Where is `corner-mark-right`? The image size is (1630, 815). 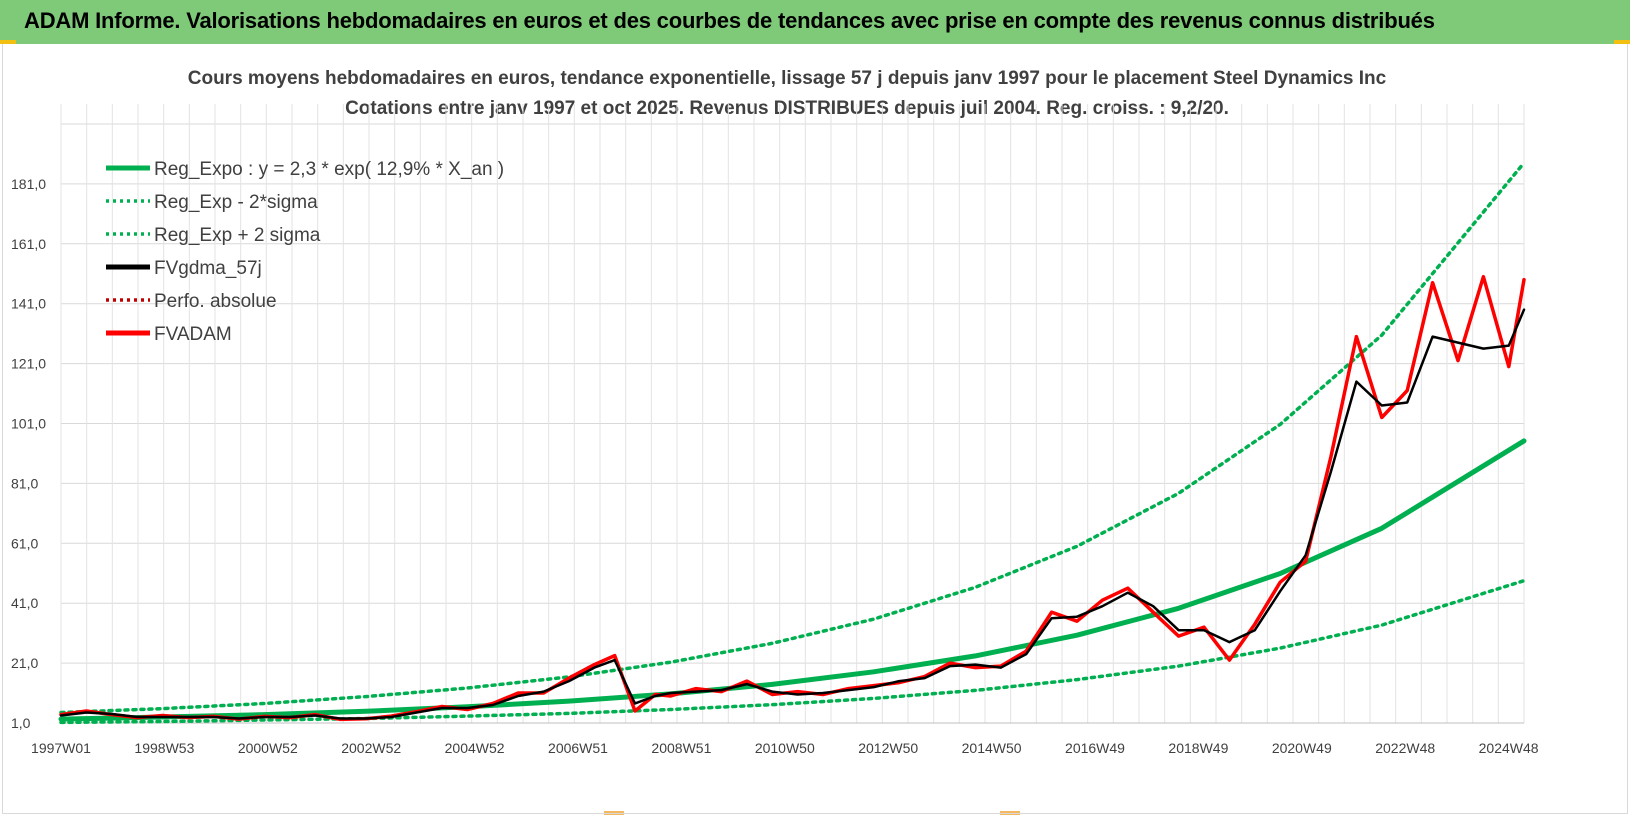
corner-mark-right is located at coordinates (1622, 42).